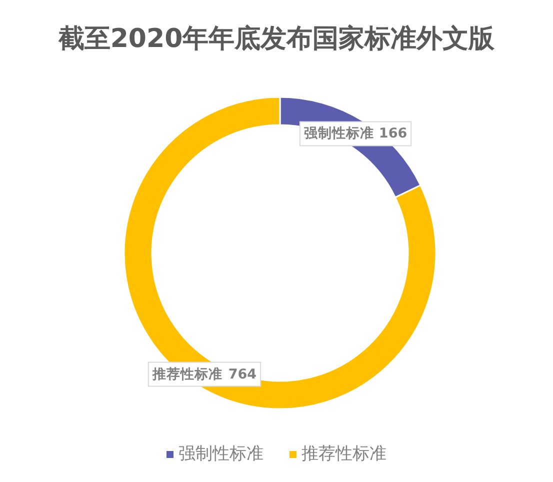 This screenshot has width=553, height=482. I want to click on legend-label: 推荐性标准, so click(344, 454).